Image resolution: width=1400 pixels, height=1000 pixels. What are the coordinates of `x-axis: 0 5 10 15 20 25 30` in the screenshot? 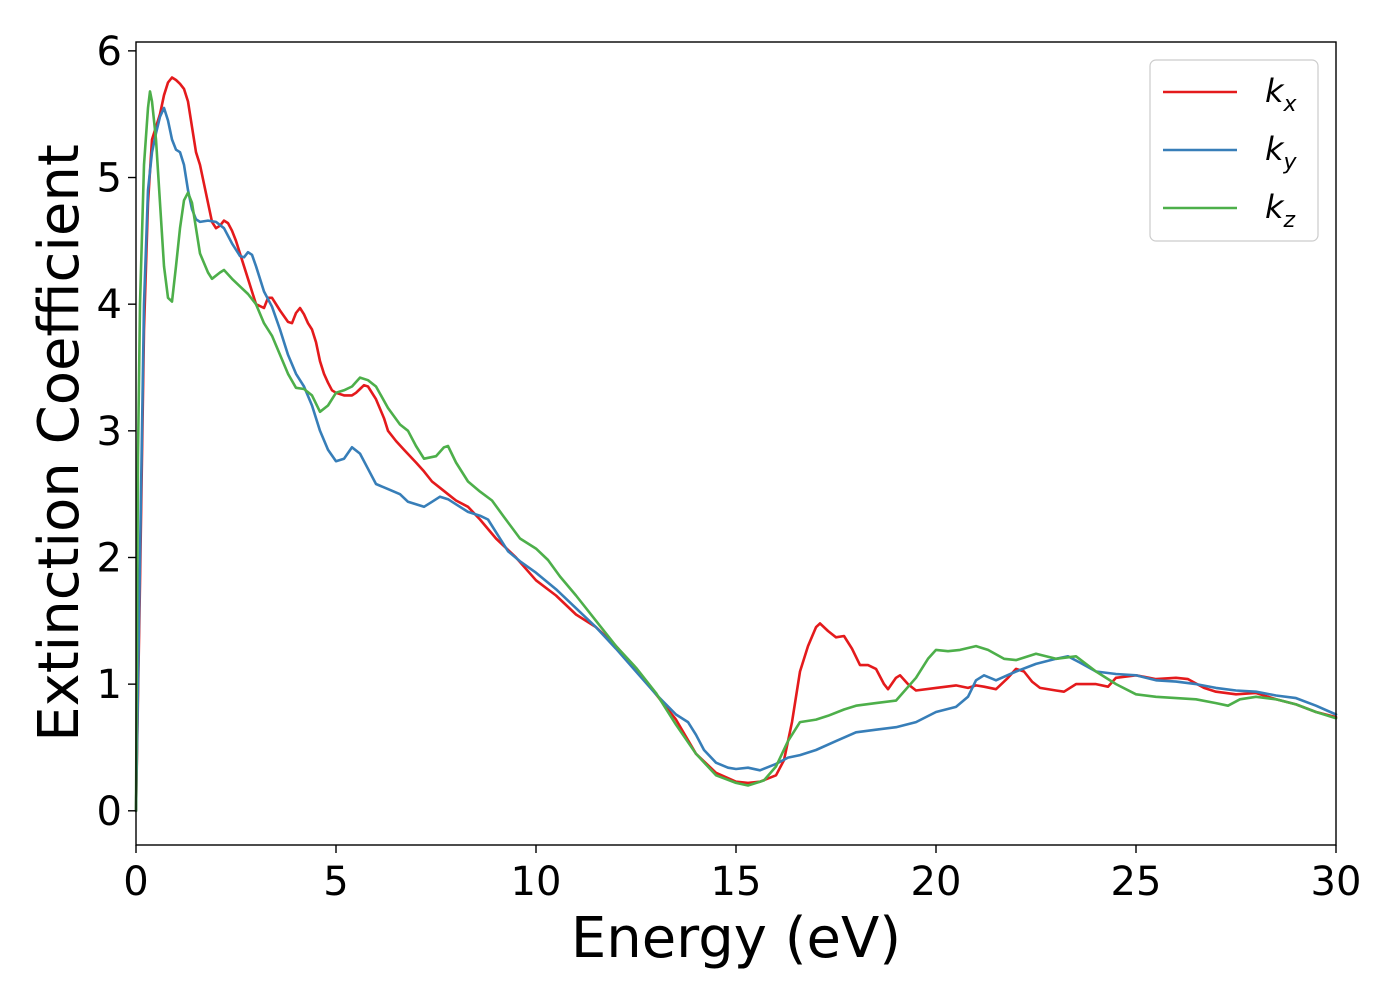 It's located at (742, 875).